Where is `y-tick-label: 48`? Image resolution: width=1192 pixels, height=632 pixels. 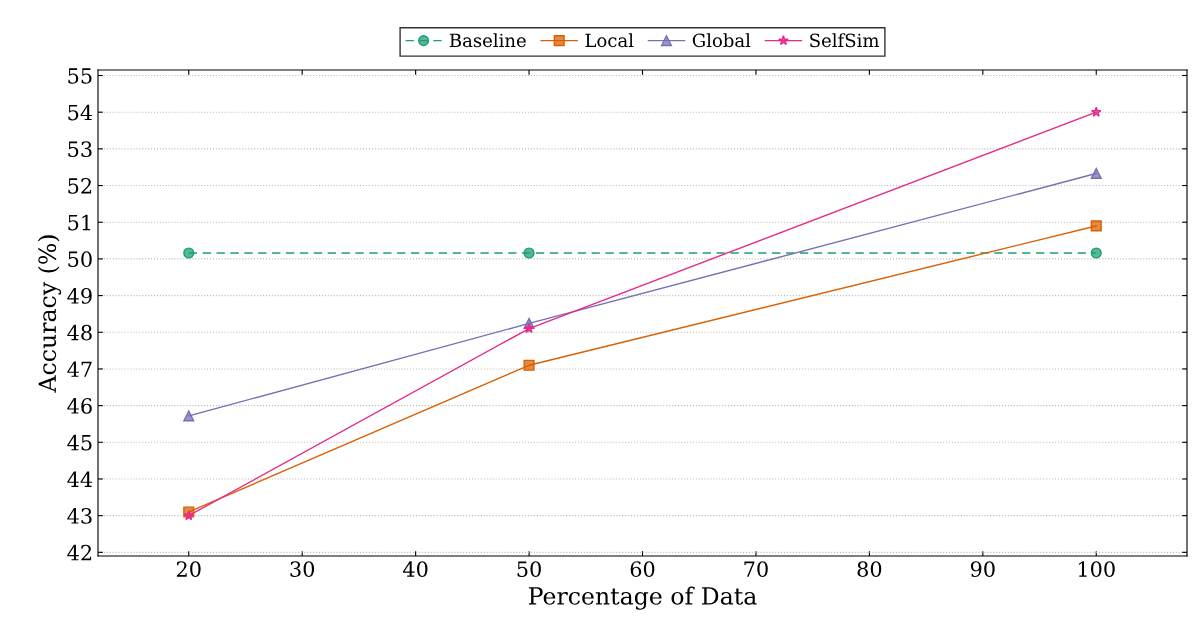
y-tick-label: 48 is located at coordinates (79, 332).